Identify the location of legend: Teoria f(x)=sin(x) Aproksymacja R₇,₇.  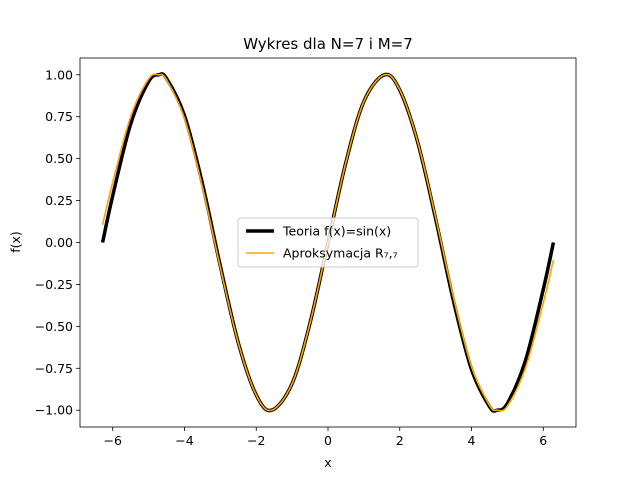
(328, 242).